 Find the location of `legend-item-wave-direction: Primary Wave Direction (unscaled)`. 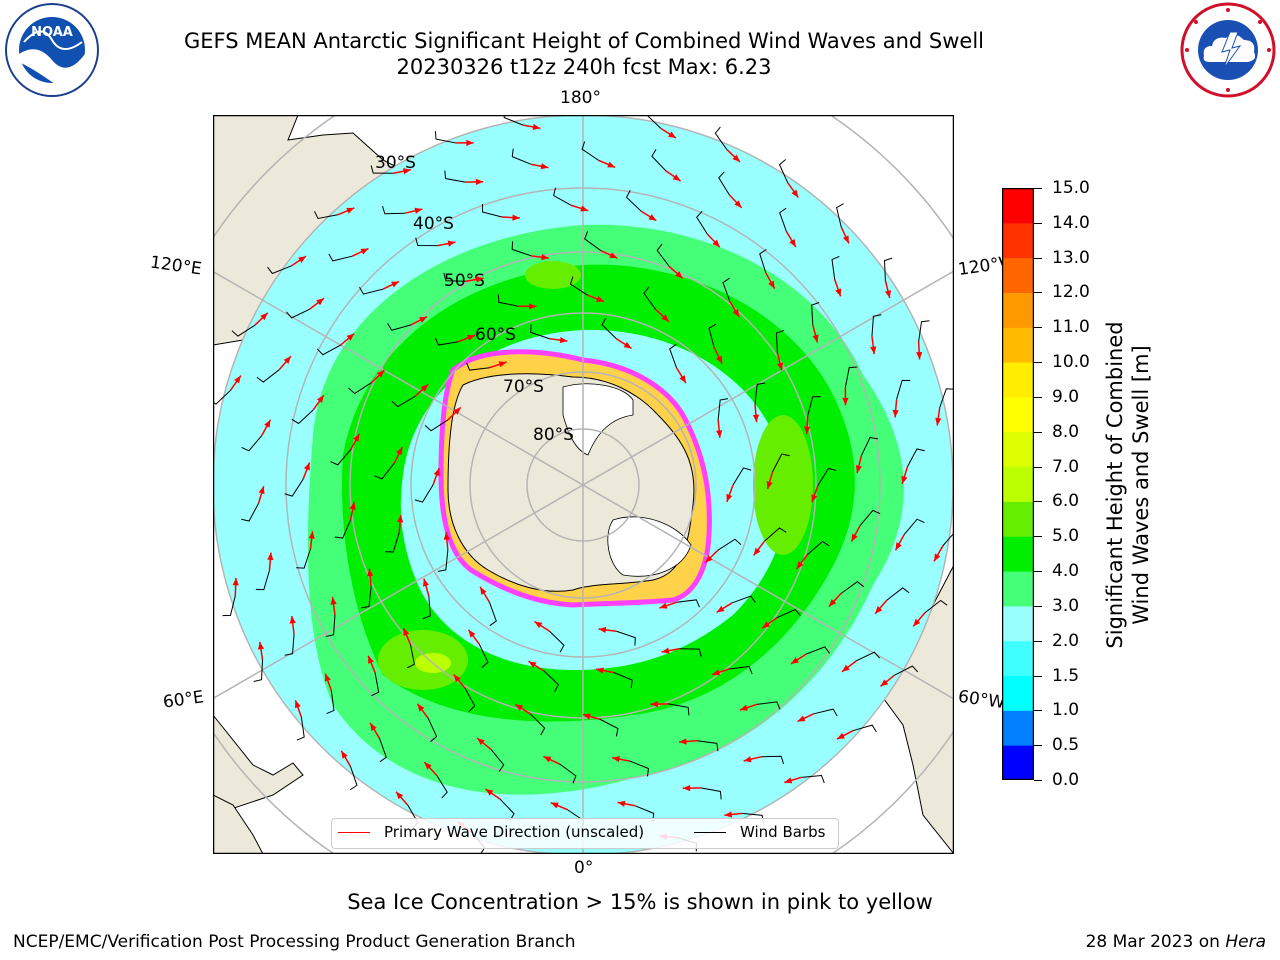

legend-item-wave-direction: Primary Wave Direction (unscaled) is located at coordinates (491, 832).